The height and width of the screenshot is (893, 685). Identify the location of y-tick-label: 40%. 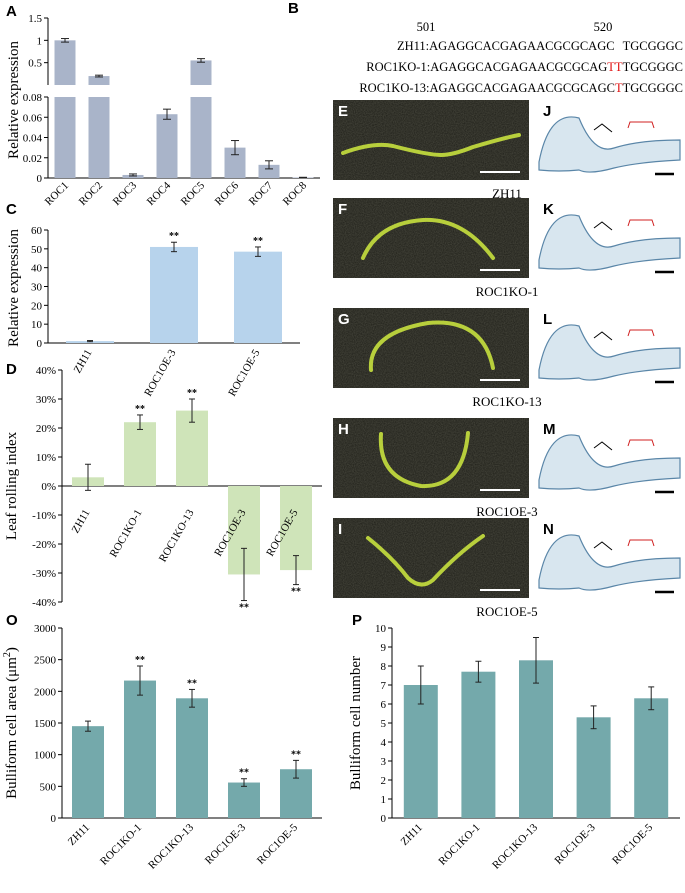
(46, 371).